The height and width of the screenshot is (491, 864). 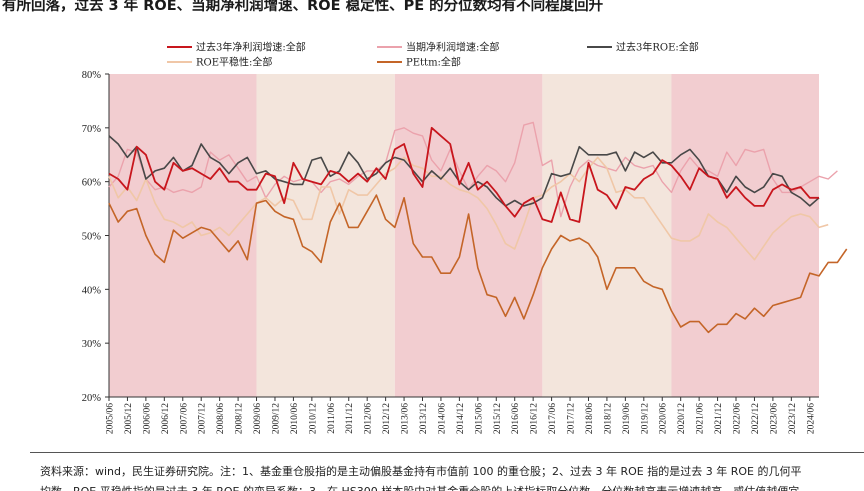 What do you see at coordinates (719, 418) in the screenshot?
I see `x-tick-label: 2021/12` at bounding box center [719, 418].